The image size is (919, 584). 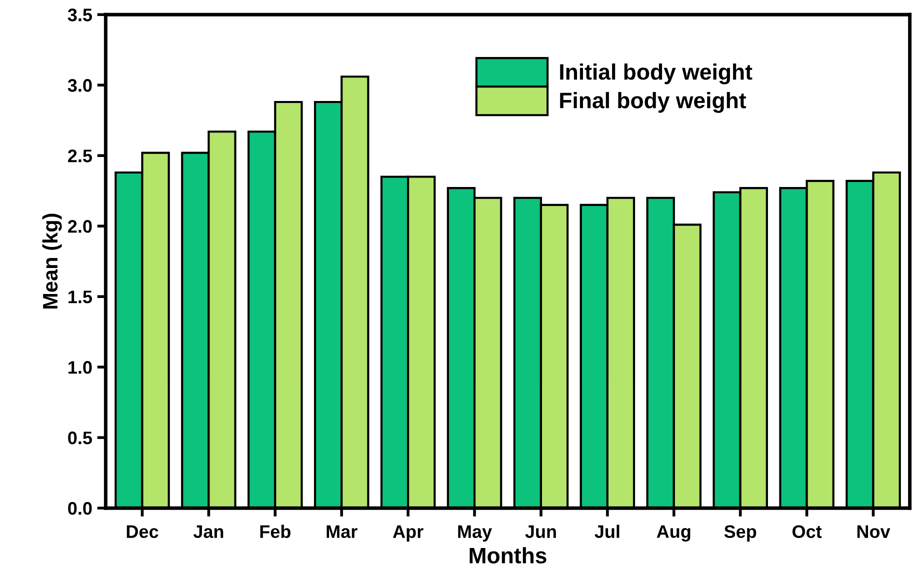 What do you see at coordinates (52, 261) in the screenshot?
I see `y-axis-title: Mean (kg)` at bounding box center [52, 261].